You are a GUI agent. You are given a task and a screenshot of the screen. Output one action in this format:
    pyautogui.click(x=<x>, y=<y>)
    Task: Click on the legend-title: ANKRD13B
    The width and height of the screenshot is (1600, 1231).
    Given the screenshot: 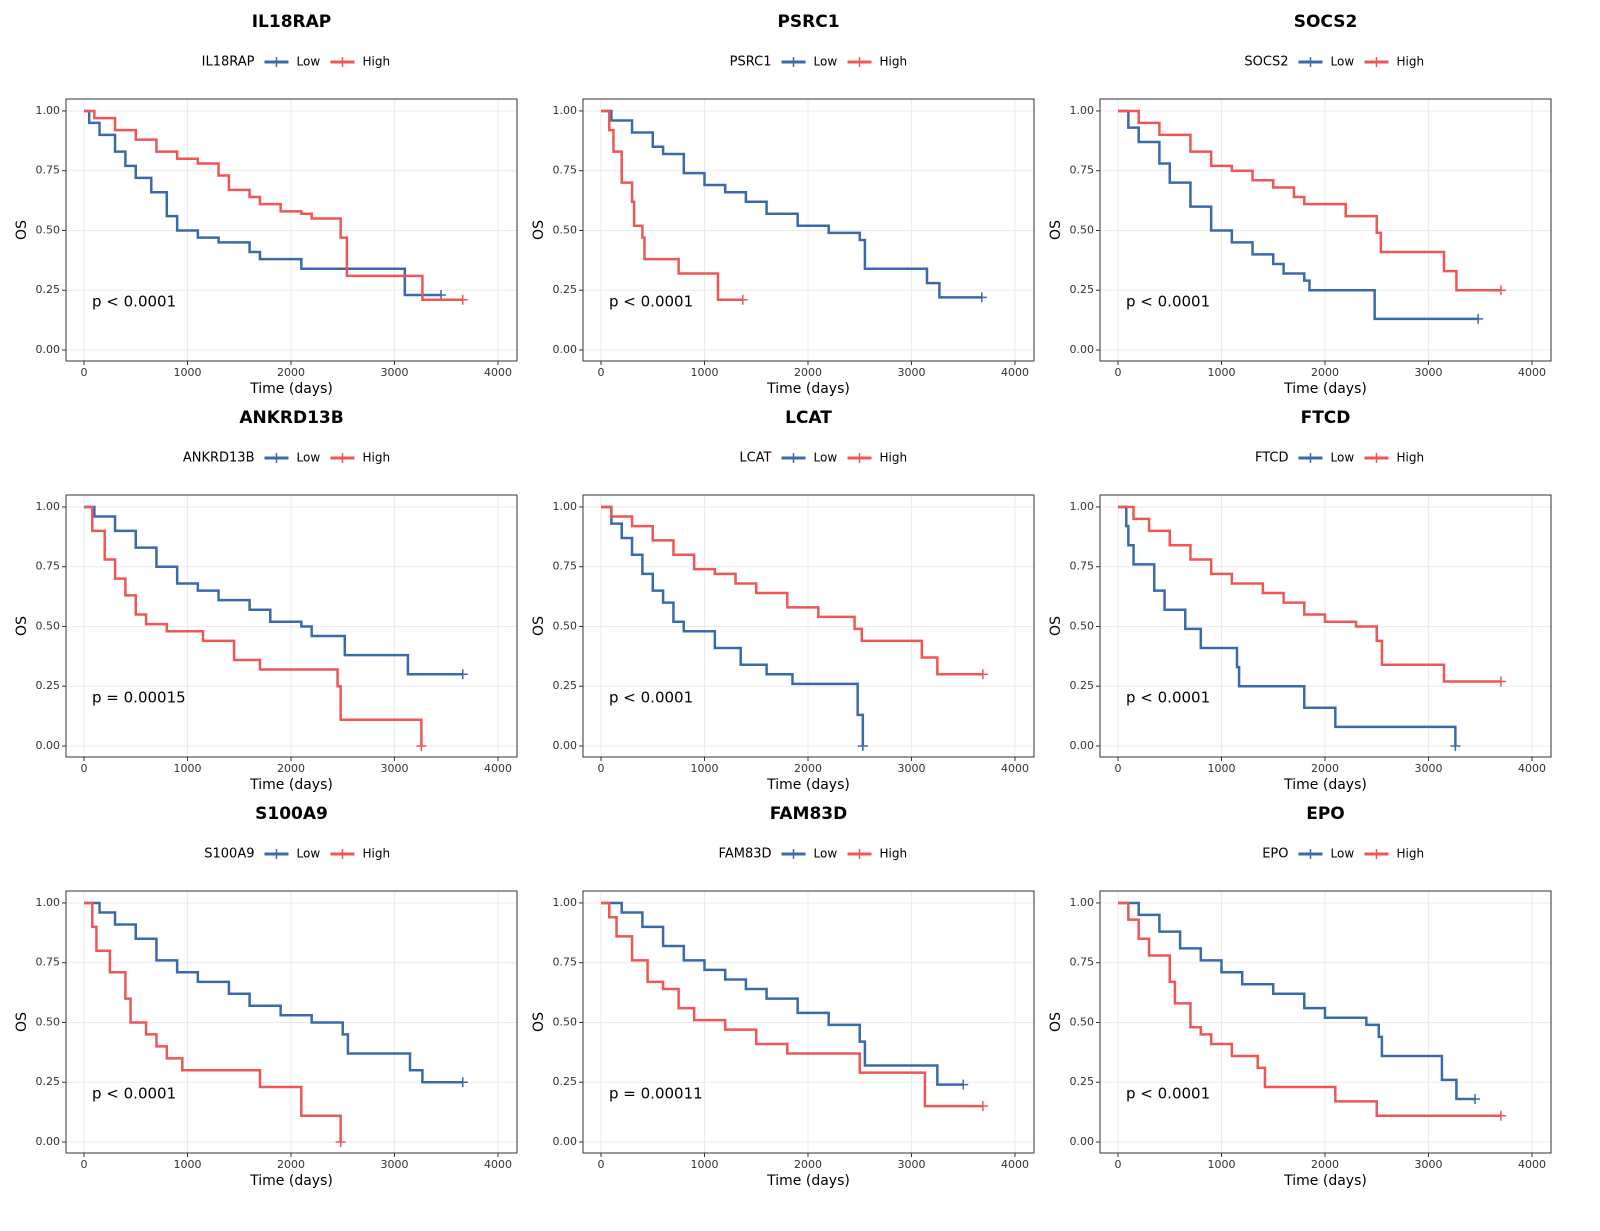 What is the action you would take?
    pyautogui.click(x=219, y=458)
    